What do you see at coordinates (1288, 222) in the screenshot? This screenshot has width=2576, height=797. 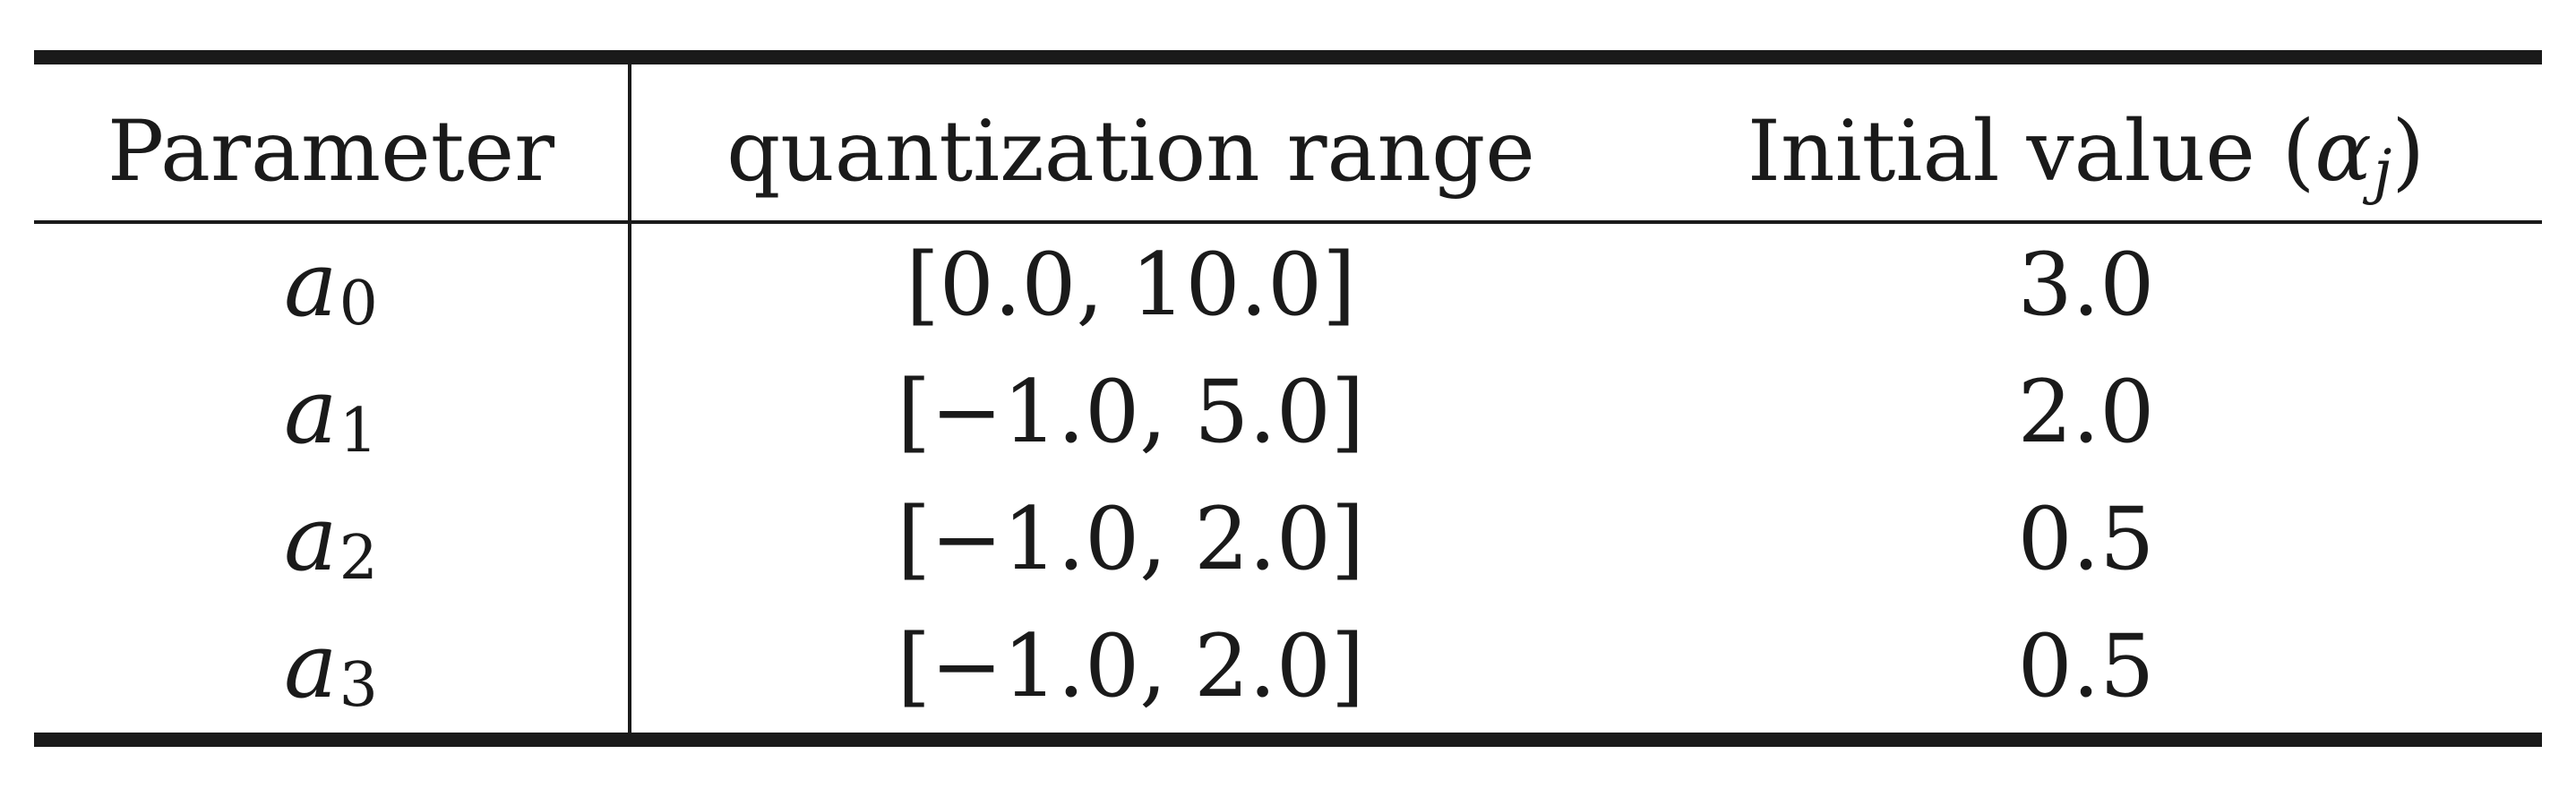 I see `header-rule` at bounding box center [1288, 222].